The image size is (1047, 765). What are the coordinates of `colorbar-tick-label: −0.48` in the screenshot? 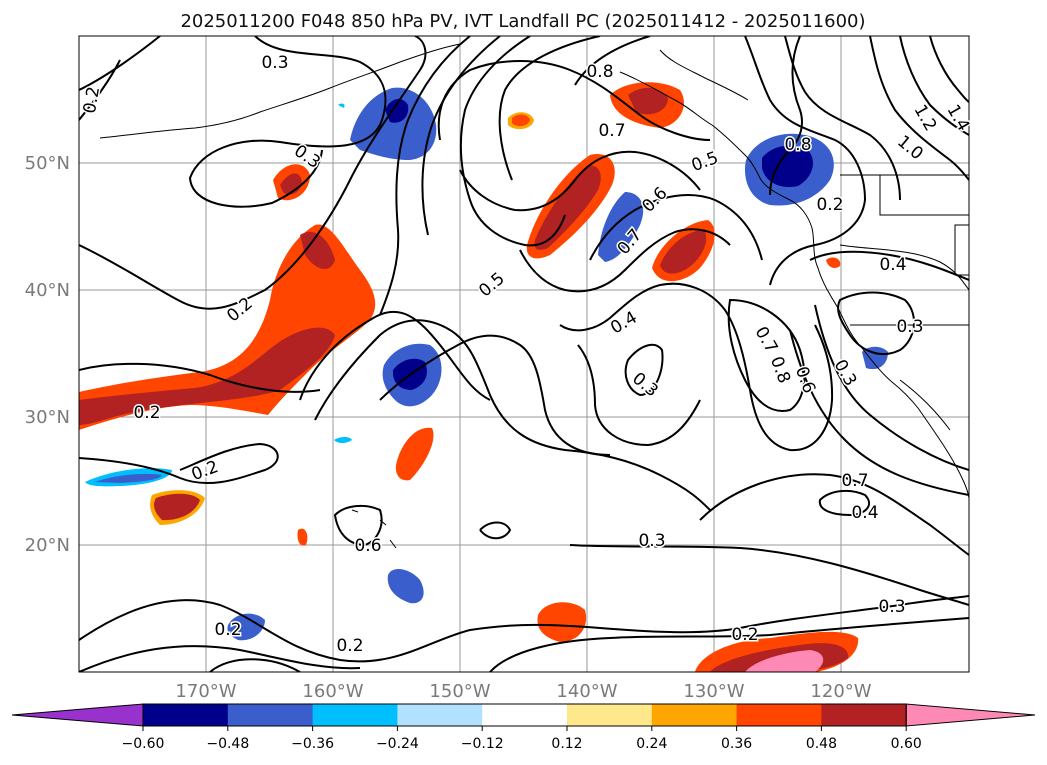 It's located at (227, 744).